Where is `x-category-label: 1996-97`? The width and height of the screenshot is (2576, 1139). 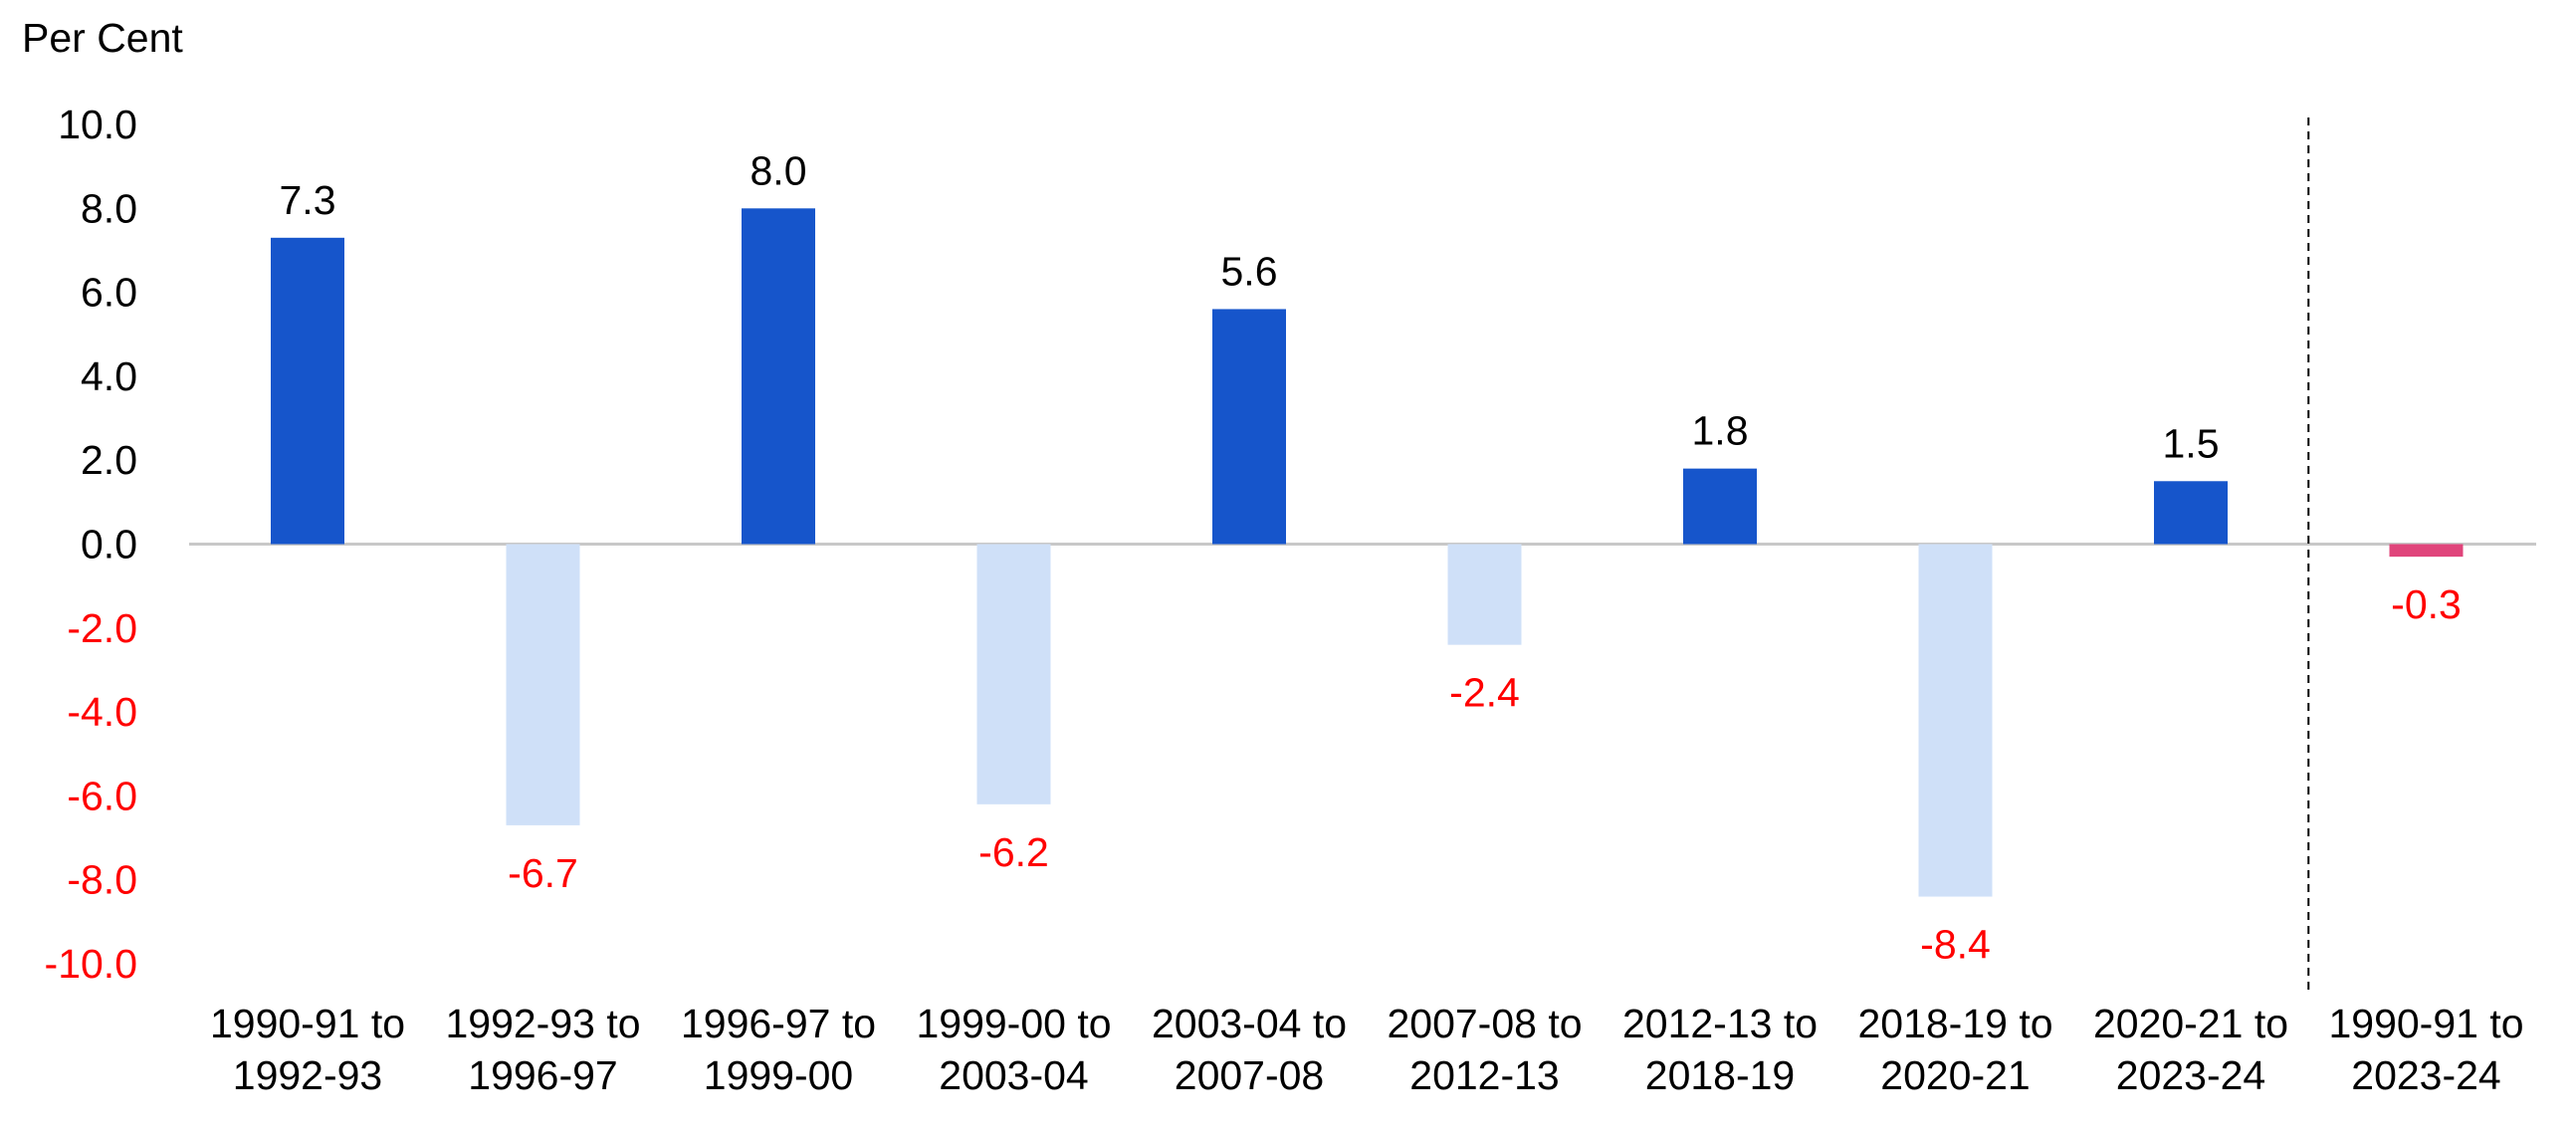 x-category-label: 1996-97 is located at coordinates (542, 1075).